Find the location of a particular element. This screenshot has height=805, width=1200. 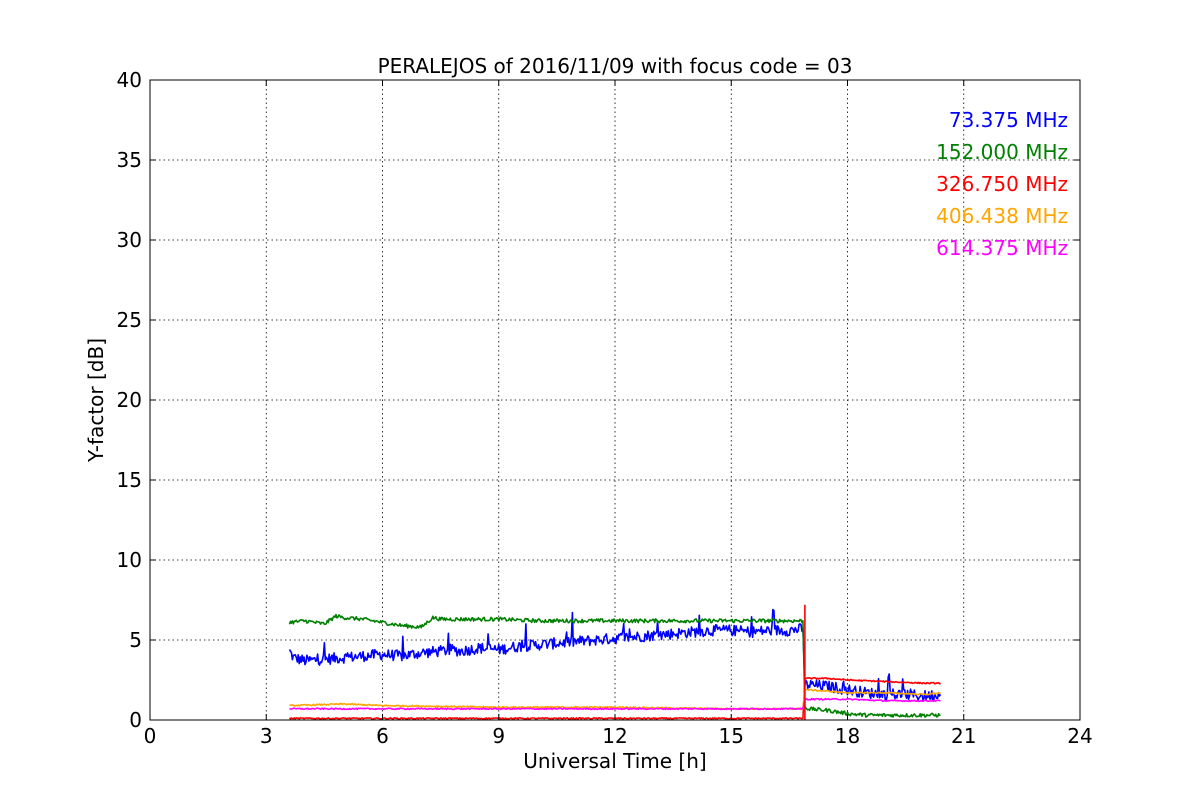

legend-entry: 326.750 MHz is located at coordinates (1002, 184).